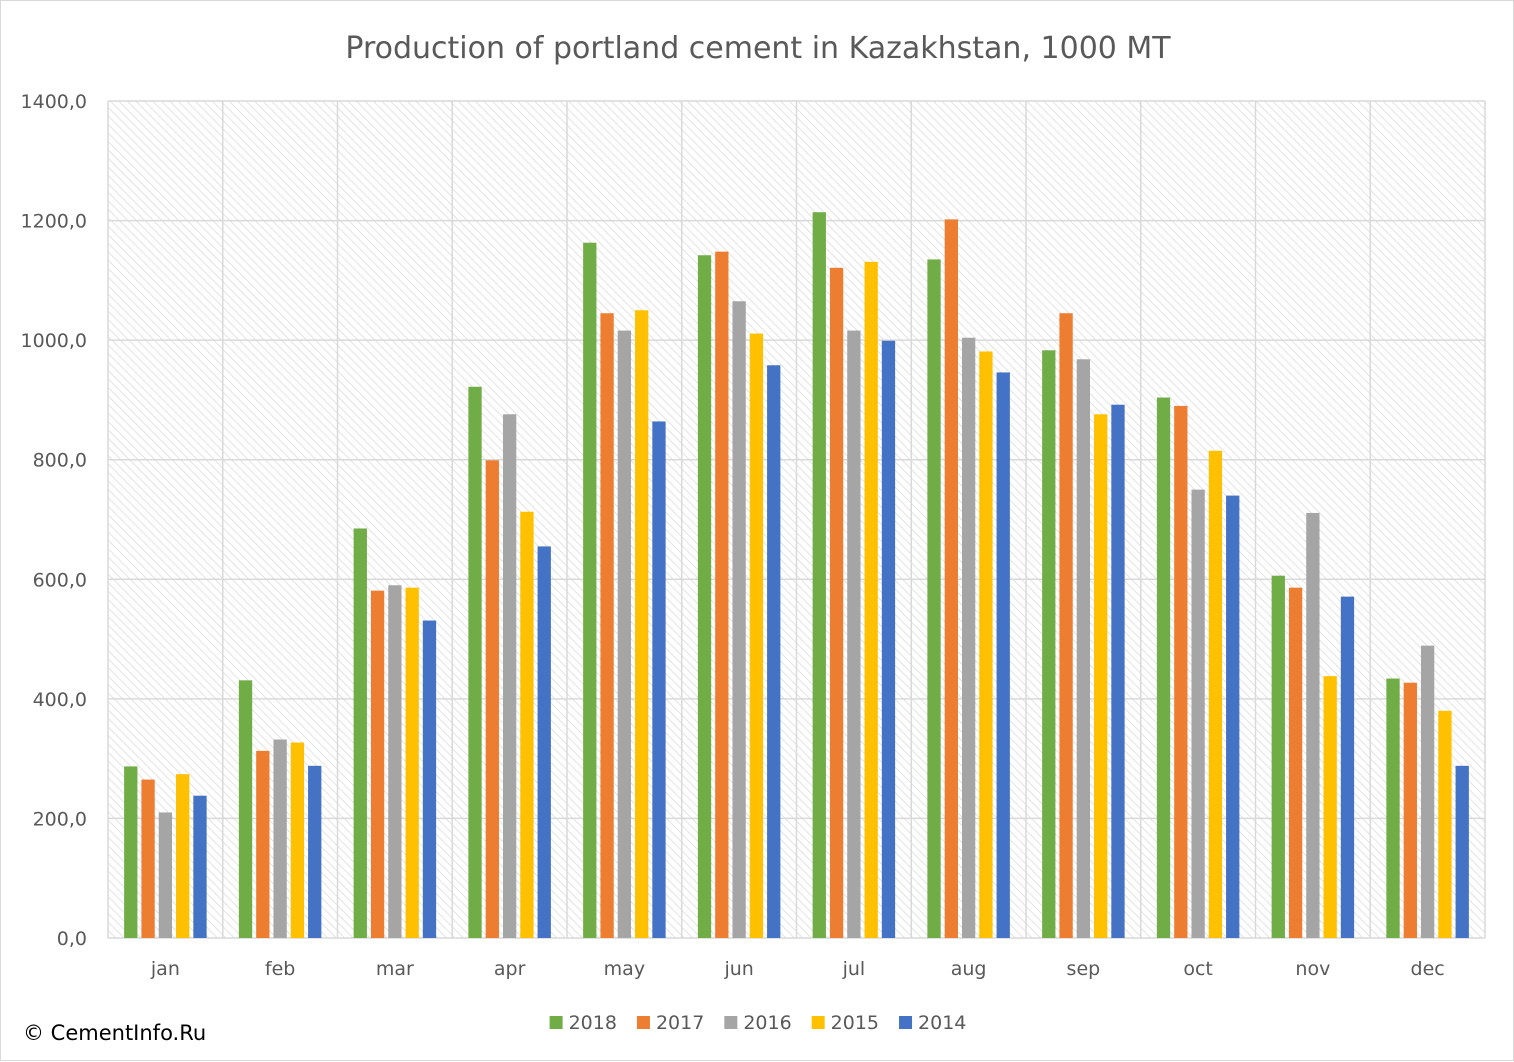 The width and height of the screenshot is (1514, 1062). What do you see at coordinates (297, 840) in the screenshot?
I see `bar-2015-feb` at bounding box center [297, 840].